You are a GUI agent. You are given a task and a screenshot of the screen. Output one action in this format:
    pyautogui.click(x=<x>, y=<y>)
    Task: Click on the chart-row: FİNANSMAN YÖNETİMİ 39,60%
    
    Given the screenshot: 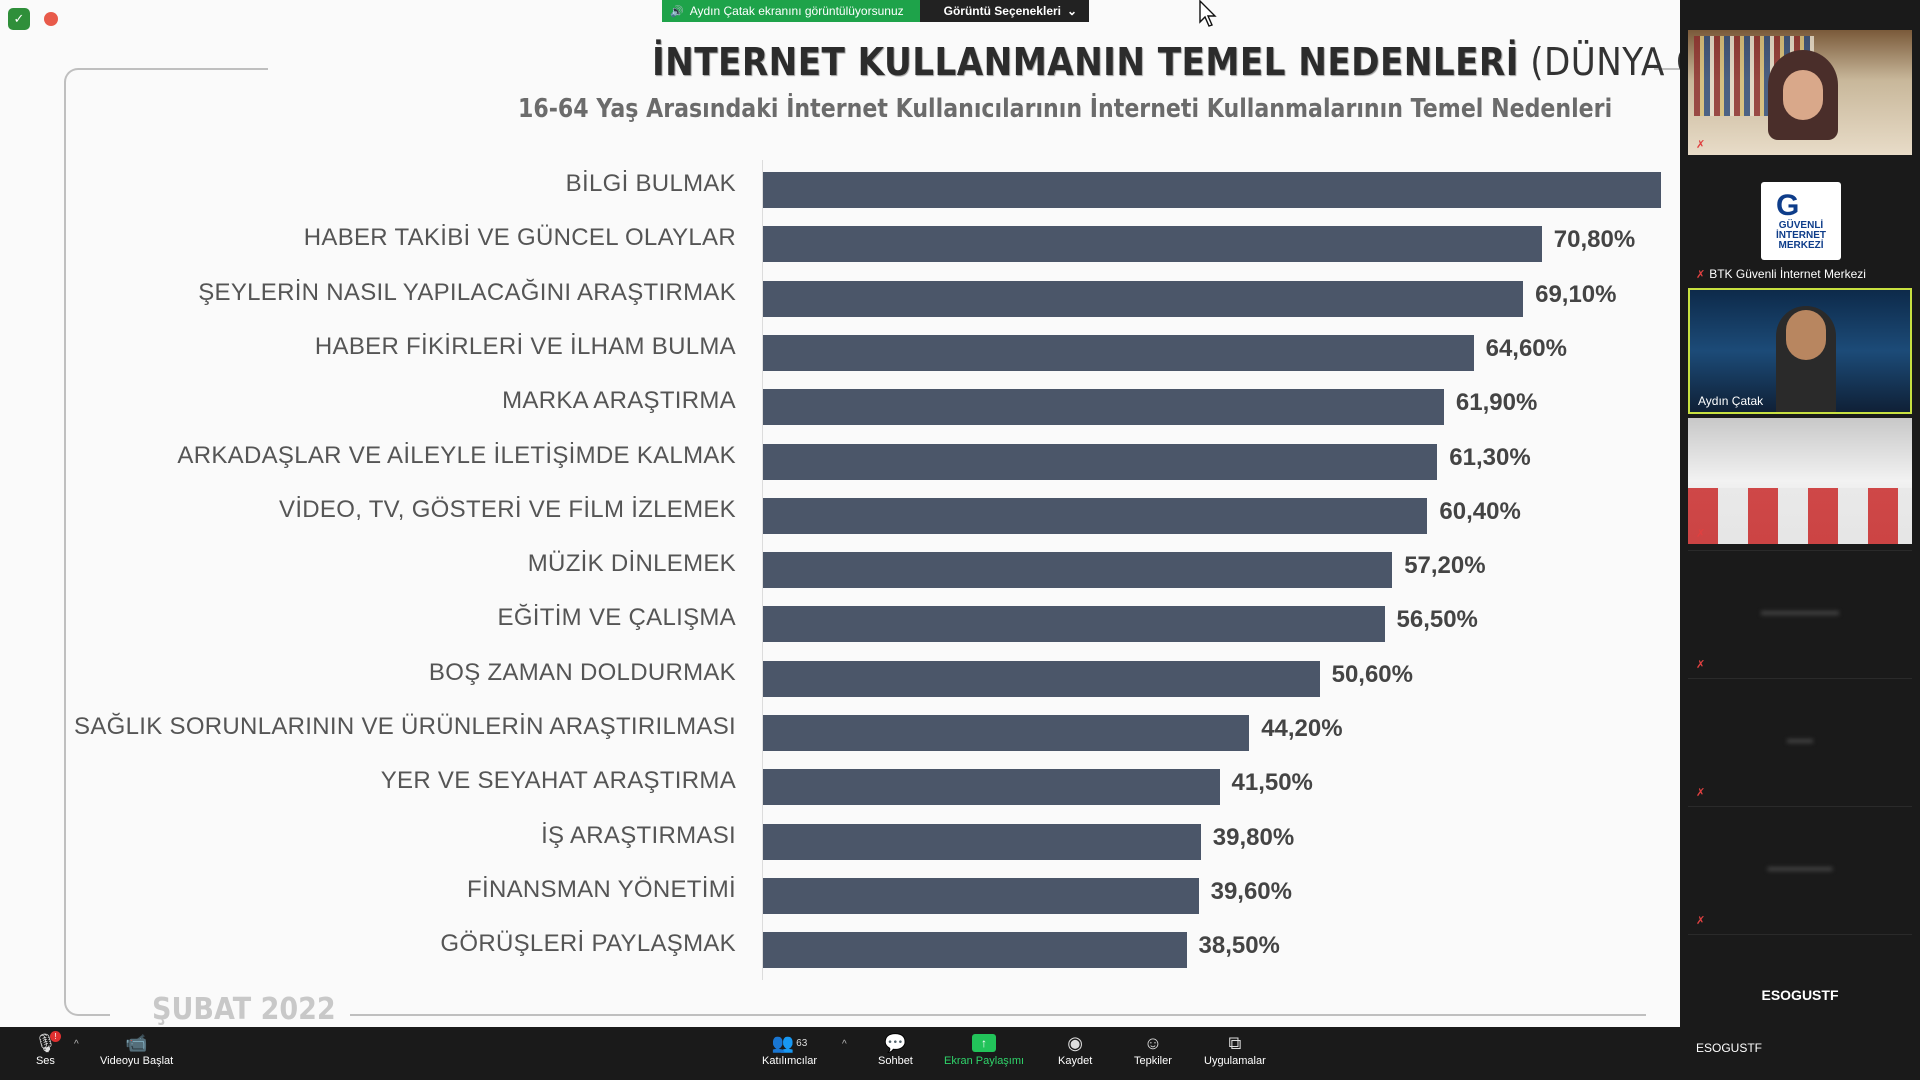 What is the action you would take?
    pyautogui.click(x=840, y=893)
    